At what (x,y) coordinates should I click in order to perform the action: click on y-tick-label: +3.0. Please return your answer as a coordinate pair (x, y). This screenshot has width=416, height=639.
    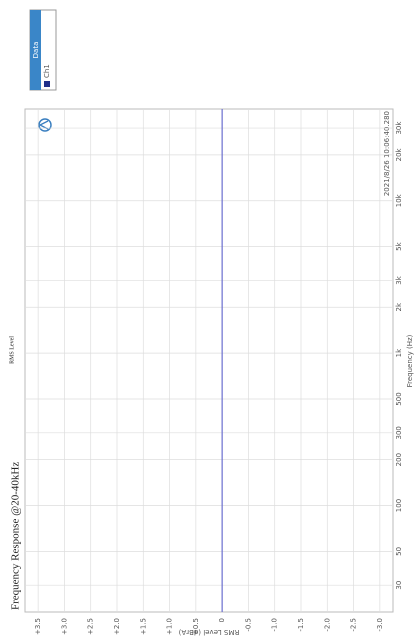
    Looking at the image, I should click on (64, 626).